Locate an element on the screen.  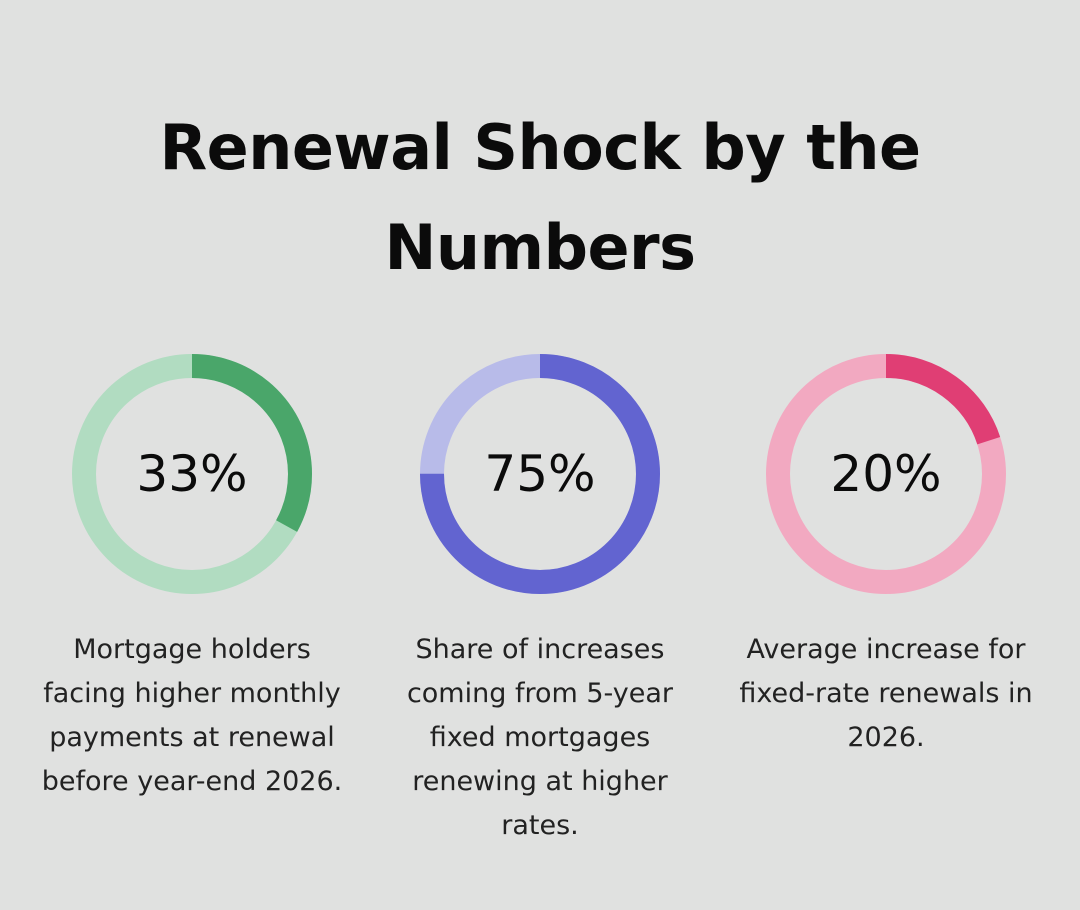
stat-value: 75% is located at coordinates (540, 474).